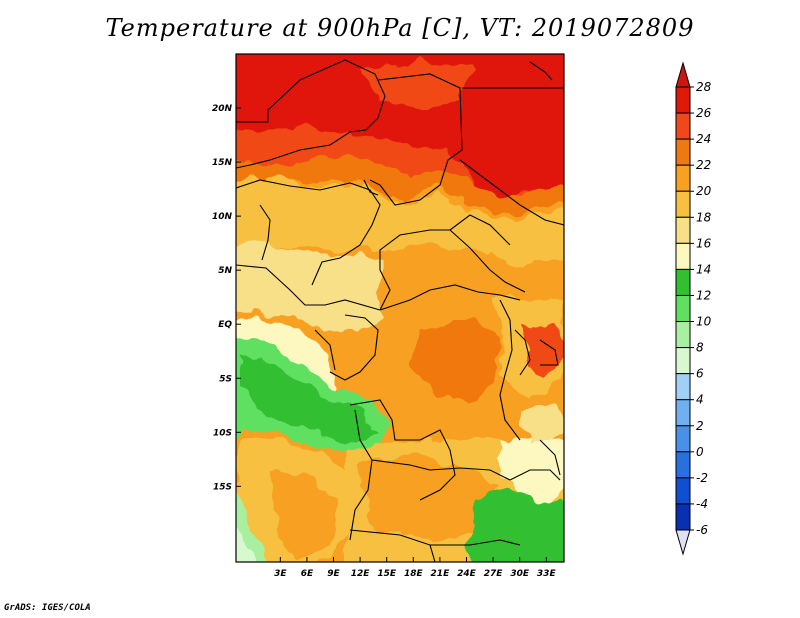 The width and height of the screenshot is (800, 618). What do you see at coordinates (703, 295) in the screenshot?
I see `colorbar-label: 12` at bounding box center [703, 295].